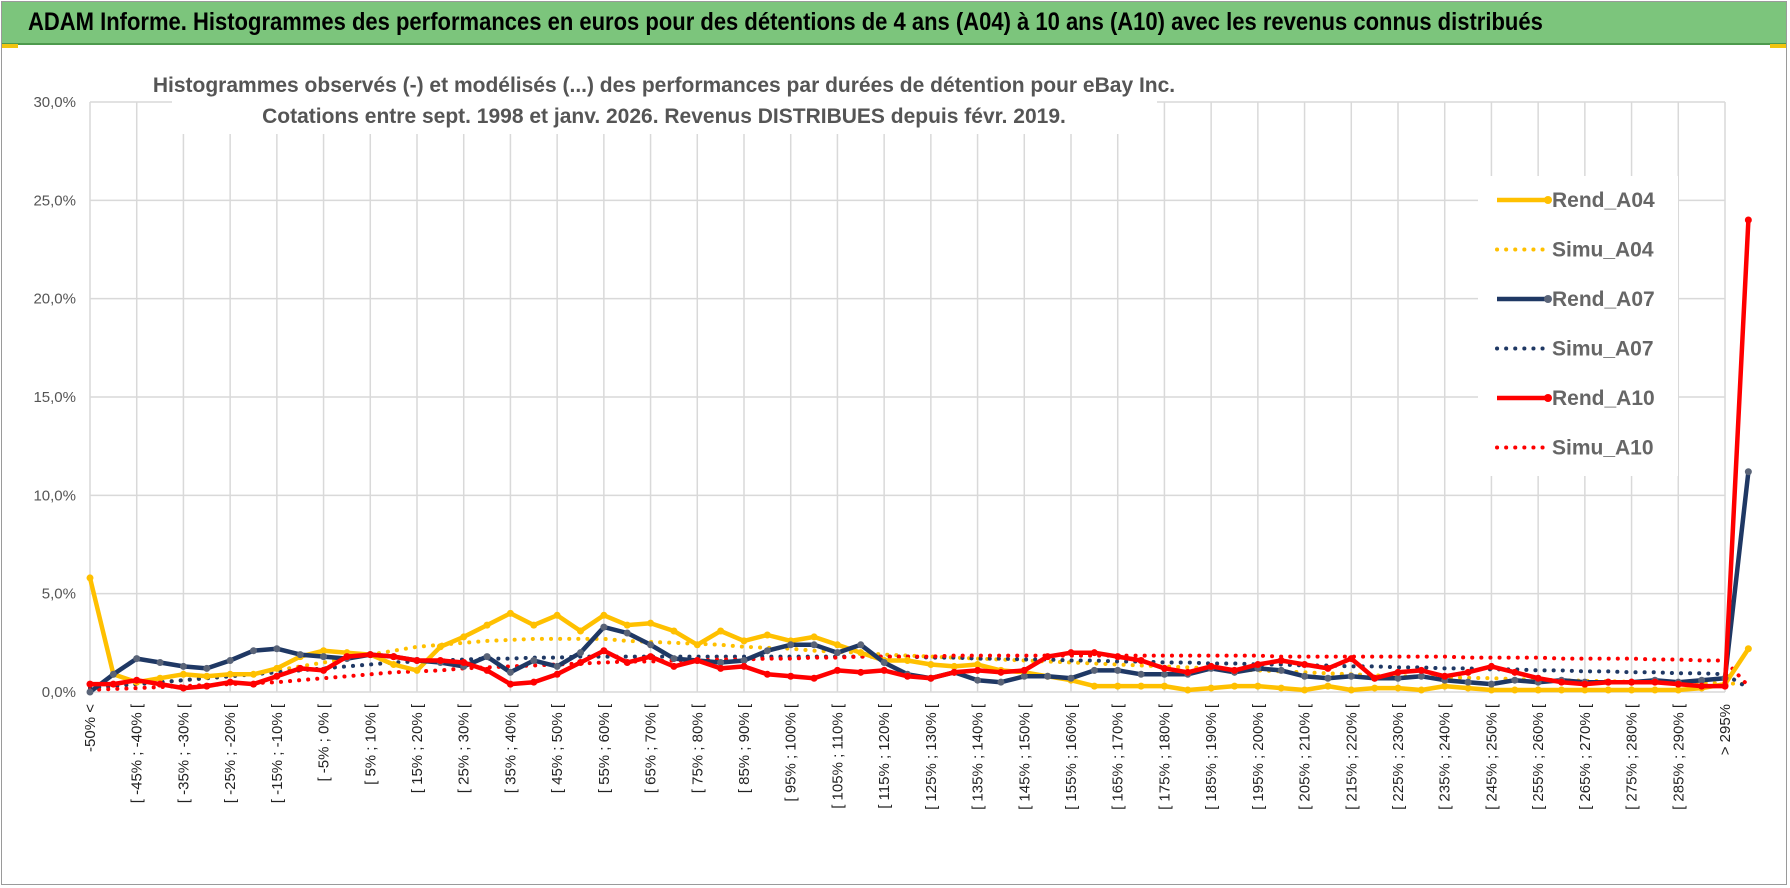  Describe the element at coordinates (54, 299) in the screenshot. I see `y-tick-label: 20,0%` at that location.